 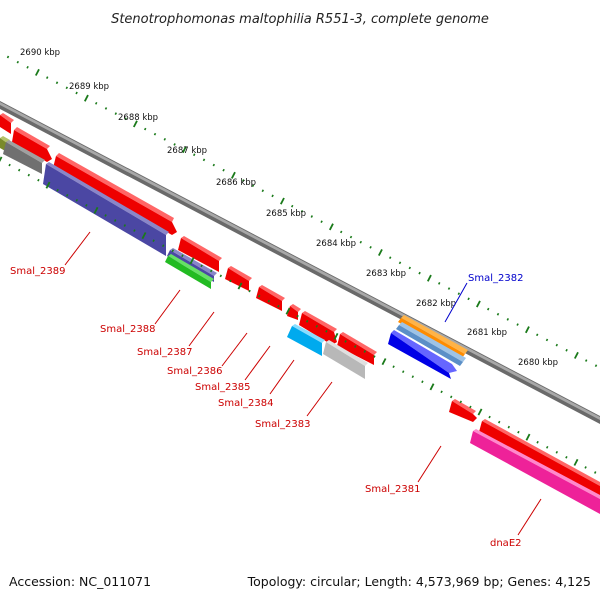 What do you see at coordinates (392, 489) in the screenshot?
I see `gene-label: Smal_2381` at bounding box center [392, 489].